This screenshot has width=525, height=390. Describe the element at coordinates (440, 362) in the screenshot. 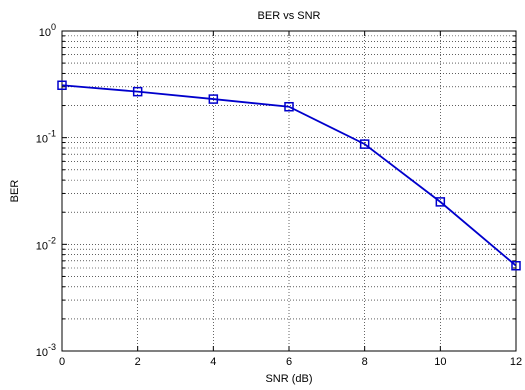

I see `x-tick-label: 10` at that location.